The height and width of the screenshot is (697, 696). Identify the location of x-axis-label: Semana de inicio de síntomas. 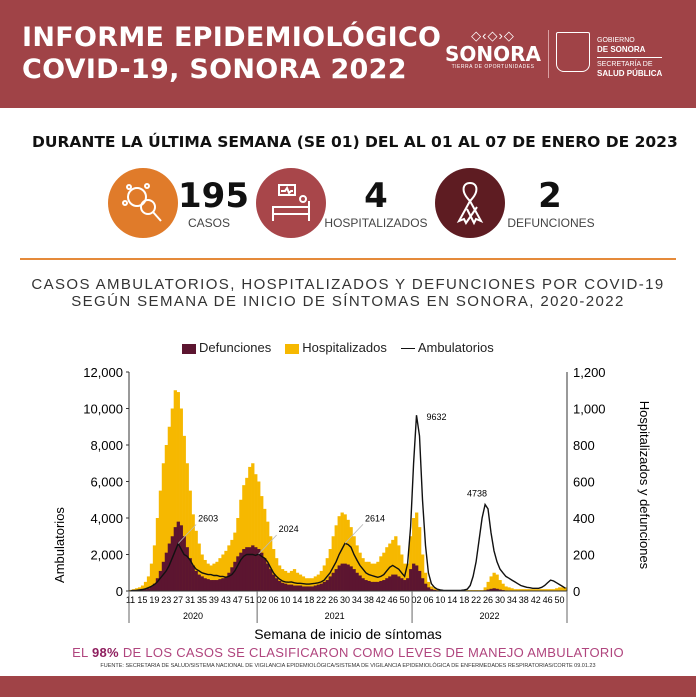
(348, 634).